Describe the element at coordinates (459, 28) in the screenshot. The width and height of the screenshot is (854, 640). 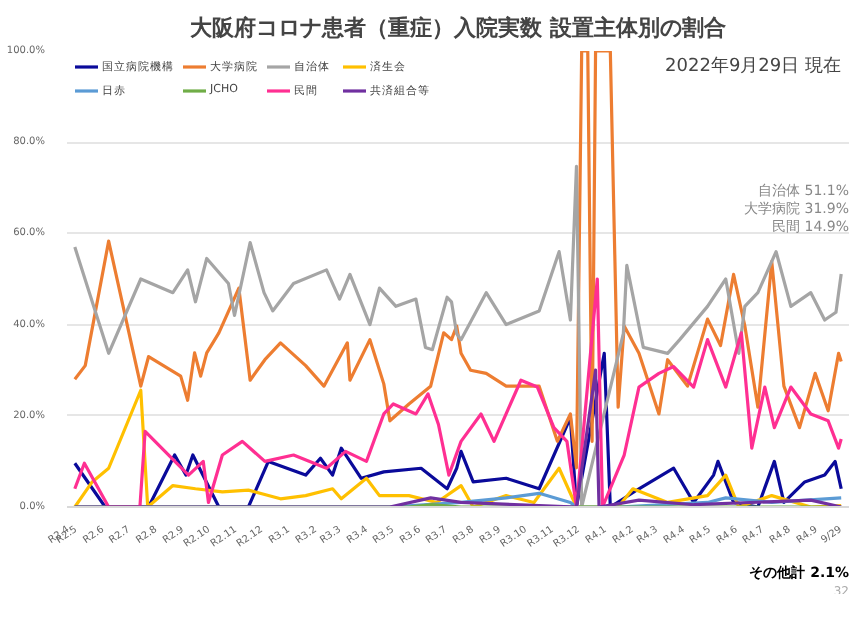
I see `chart-title: 大阪府コロナ患者（重症）入院実数 設置主体別の割合` at that location.